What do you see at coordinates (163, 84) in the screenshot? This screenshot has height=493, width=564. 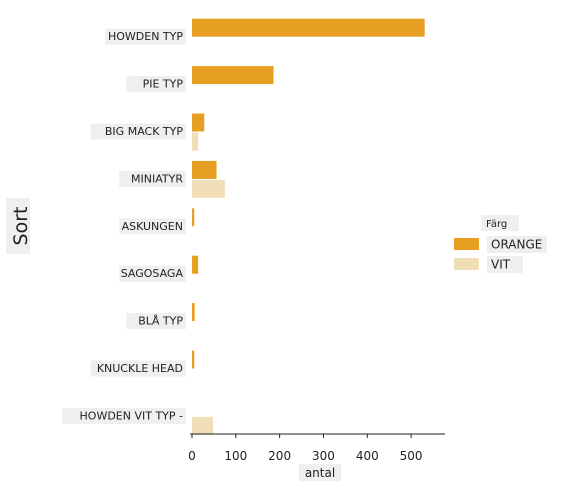 I see `y-tick-label: PIE TYP` at bounding box center [163, 84].